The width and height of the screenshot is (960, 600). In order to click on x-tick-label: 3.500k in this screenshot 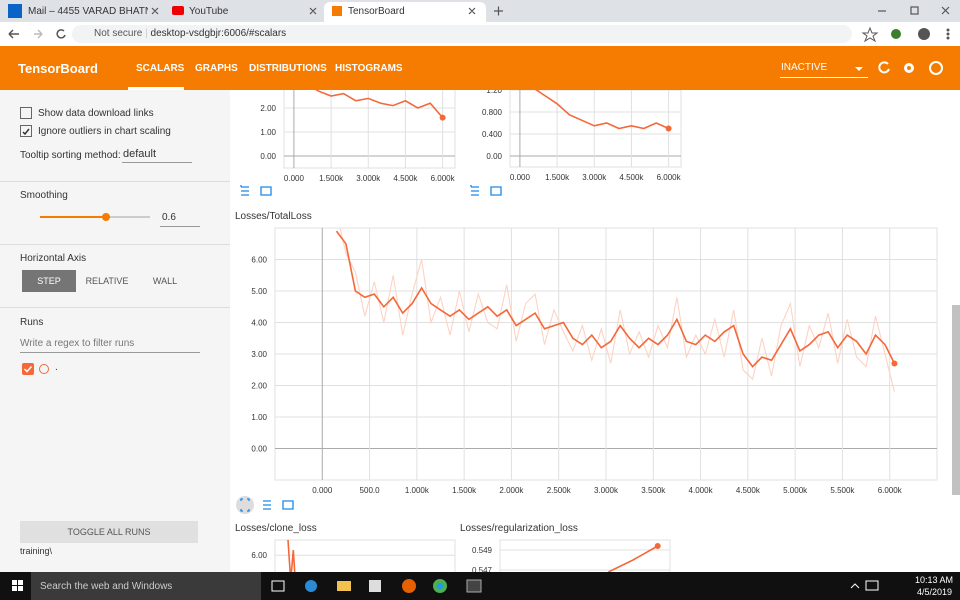, I will do `click(653, 490)`.